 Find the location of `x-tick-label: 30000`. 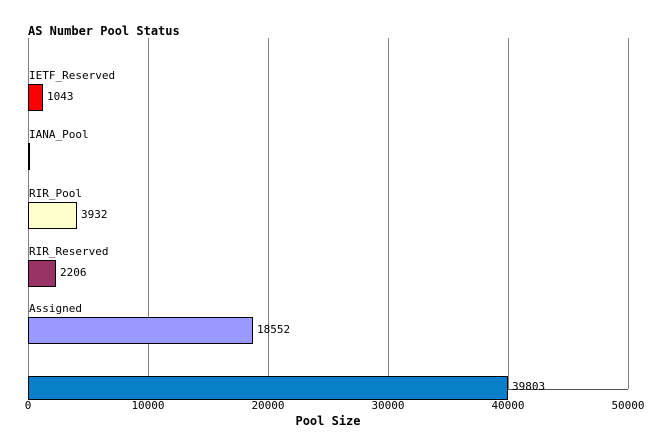

x-tick-label: 30000 is located at coordinates (388, 405).